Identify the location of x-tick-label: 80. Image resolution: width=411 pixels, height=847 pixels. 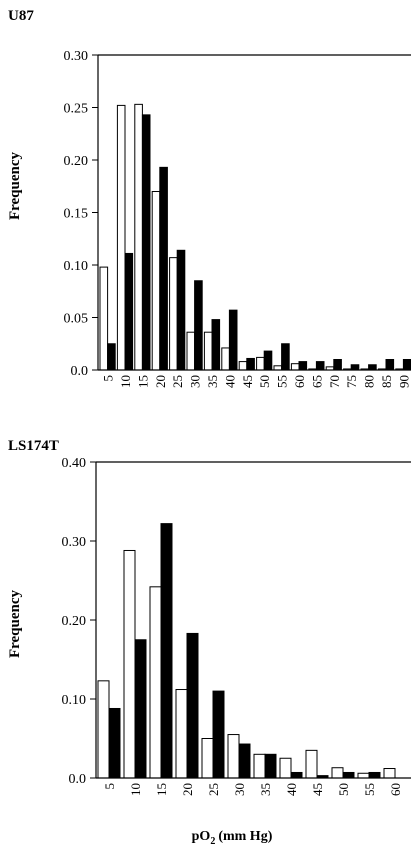
(369, 381).